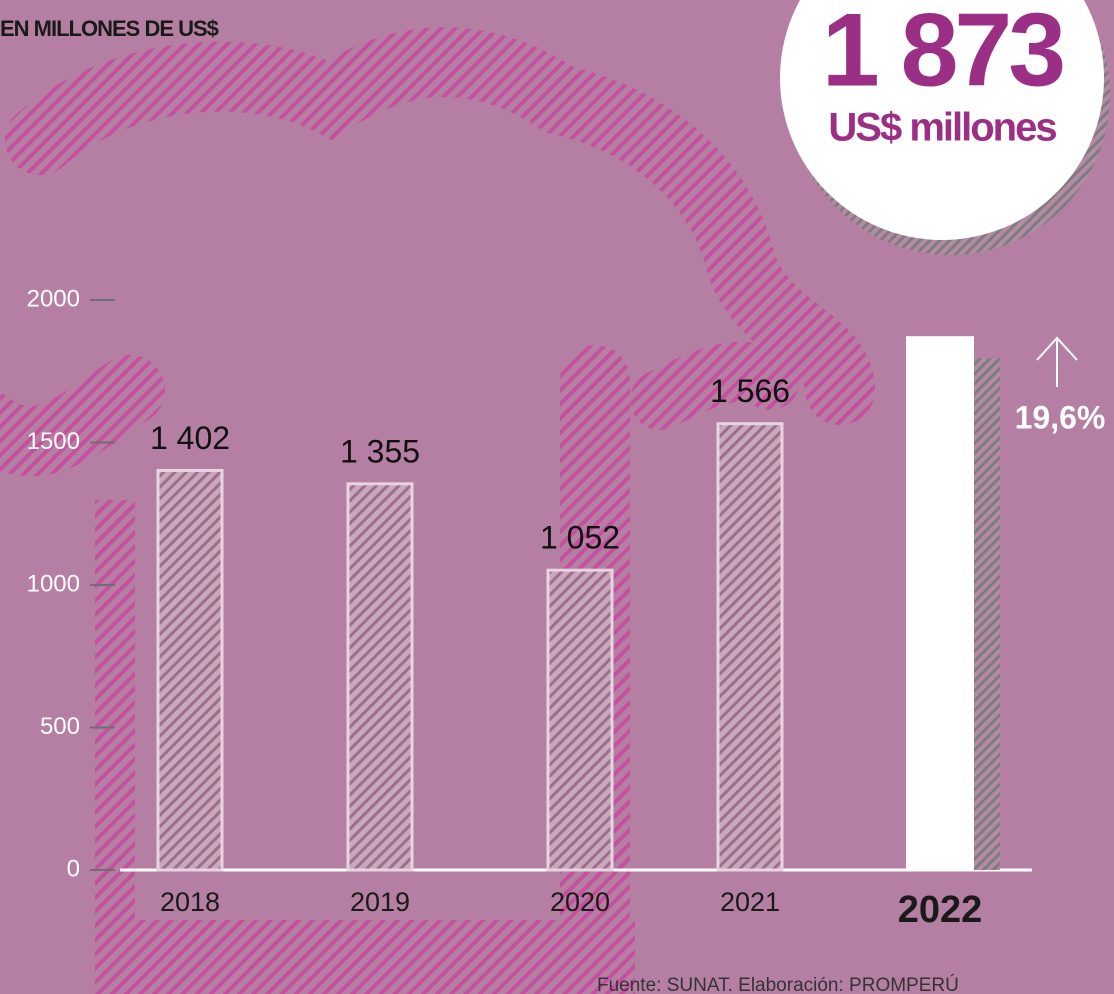 This screenshot has height=994, width=1114. What do you see at coordinates (109, 28) in the screenshot?
I see `chart-title: EN MILLONES DE US$` at bounding box center [109, 28].